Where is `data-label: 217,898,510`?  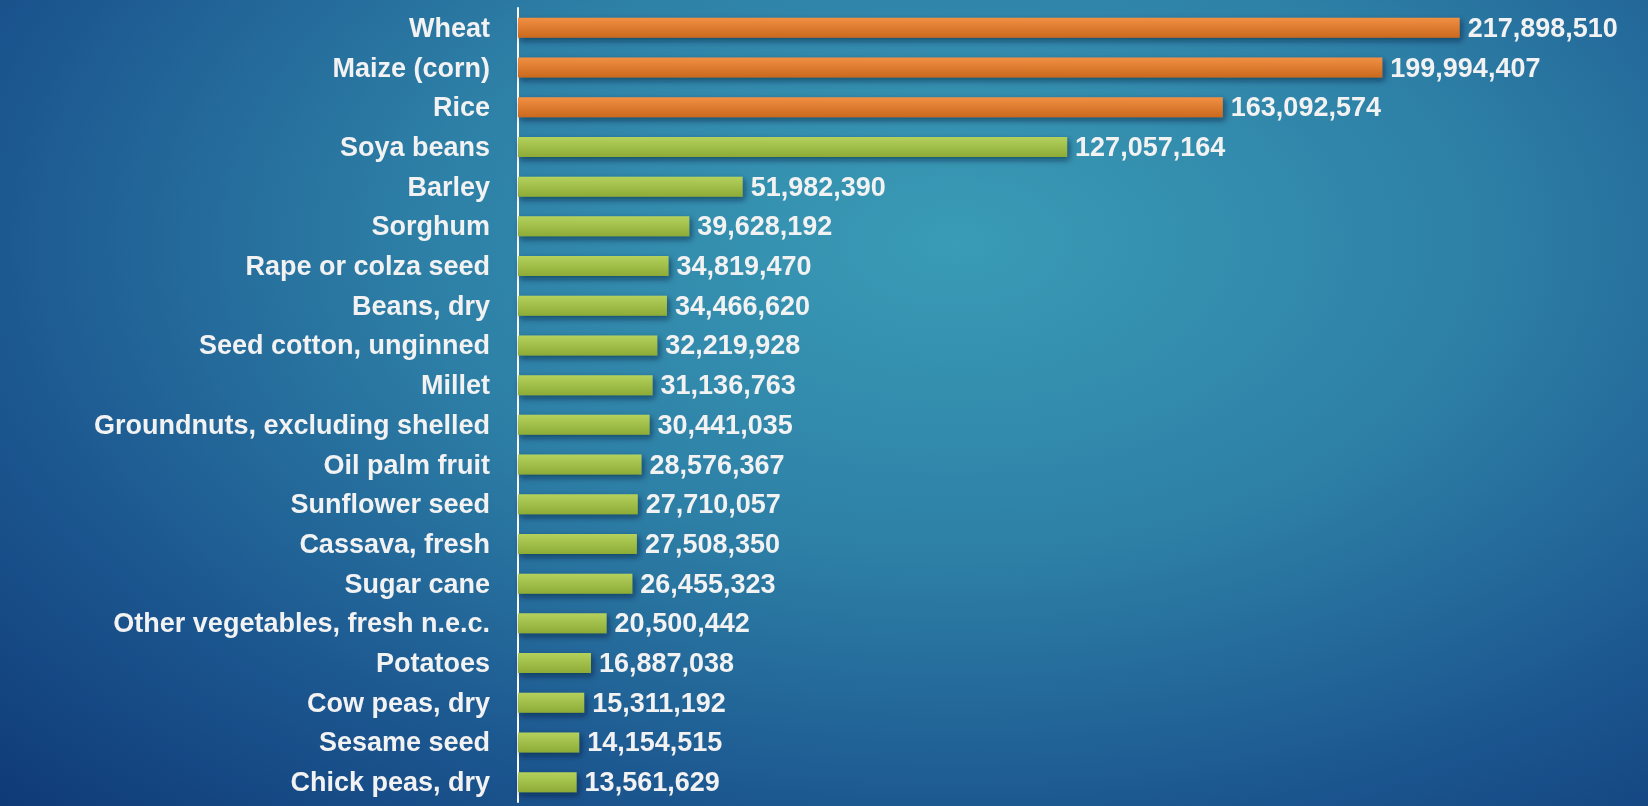 data-label: 217,898,510 is located at coordinates (1542, 27).